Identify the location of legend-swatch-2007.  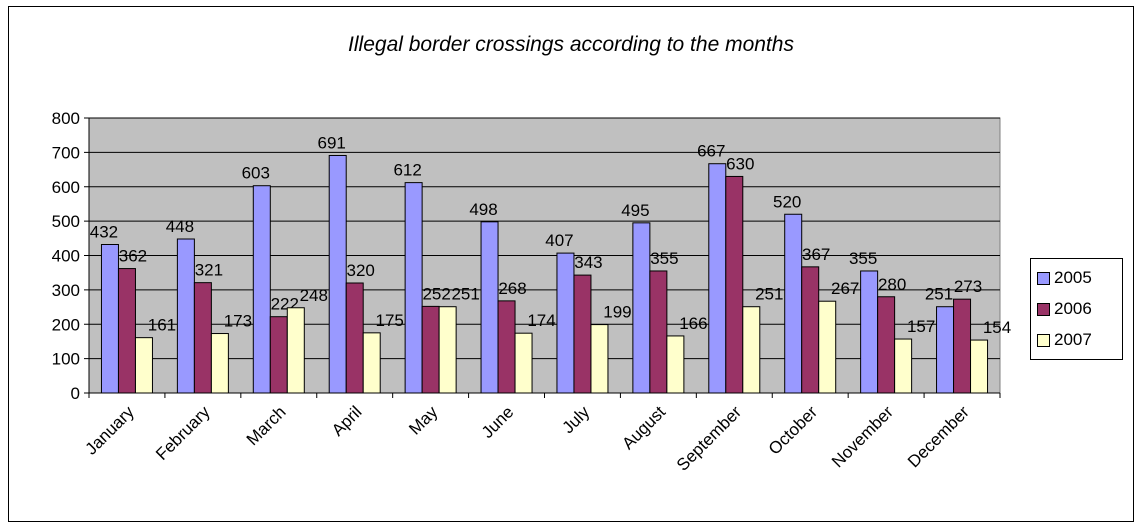
(1043, 340).